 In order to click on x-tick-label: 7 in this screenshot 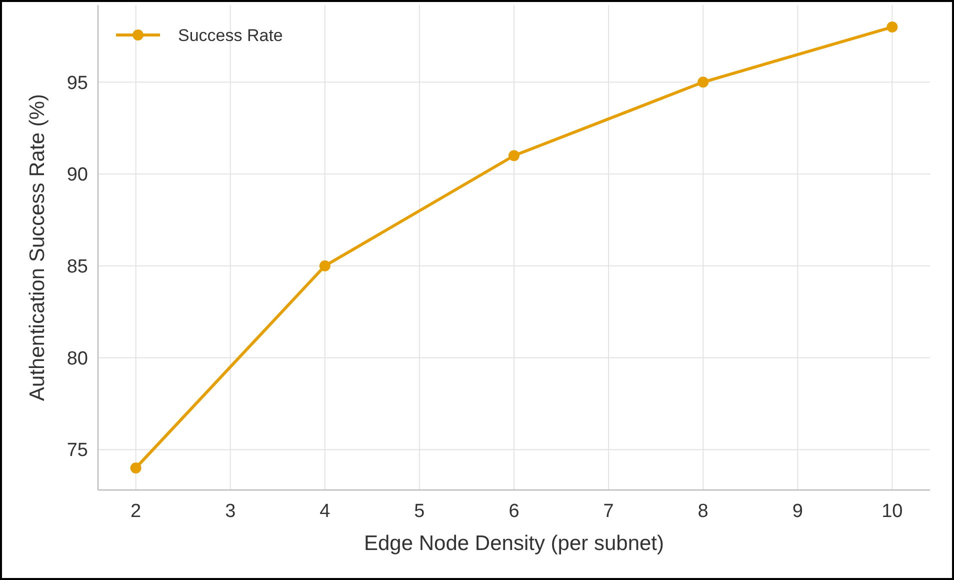, I will do `click(608, 511)`.